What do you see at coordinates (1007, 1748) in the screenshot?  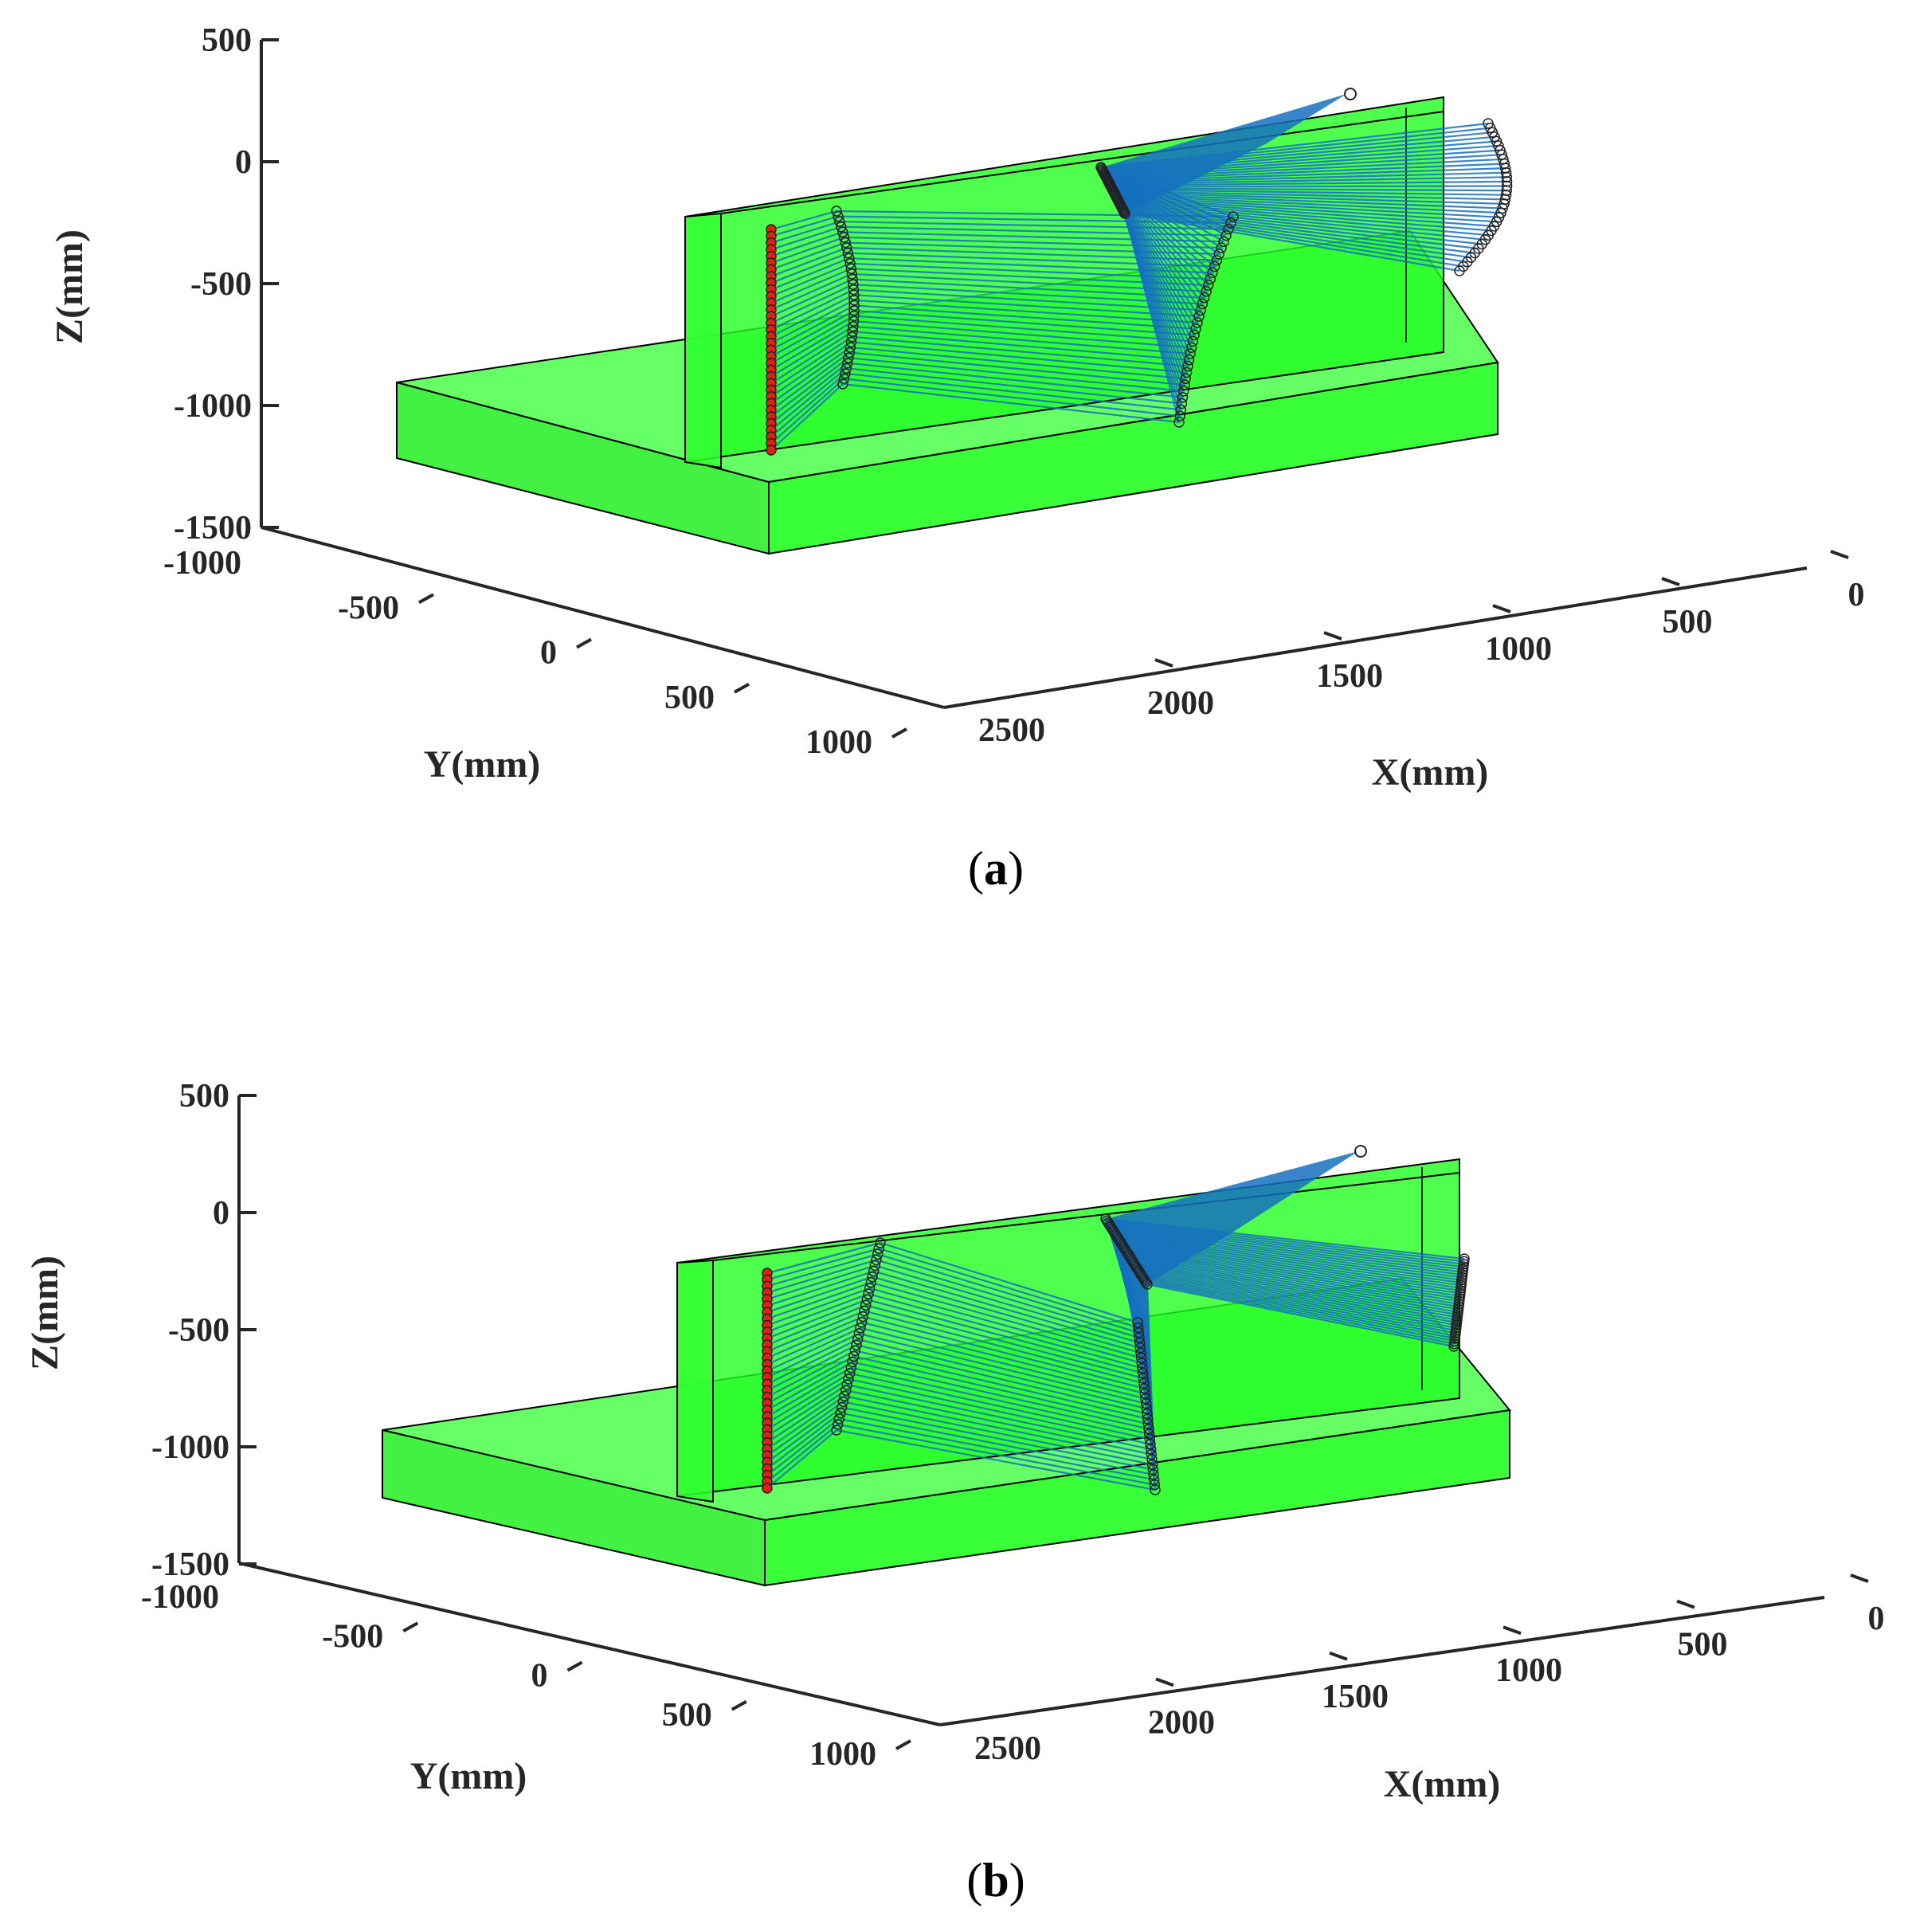 I see `x-tick-label: 2500` at bounding box center [1007, 1748].